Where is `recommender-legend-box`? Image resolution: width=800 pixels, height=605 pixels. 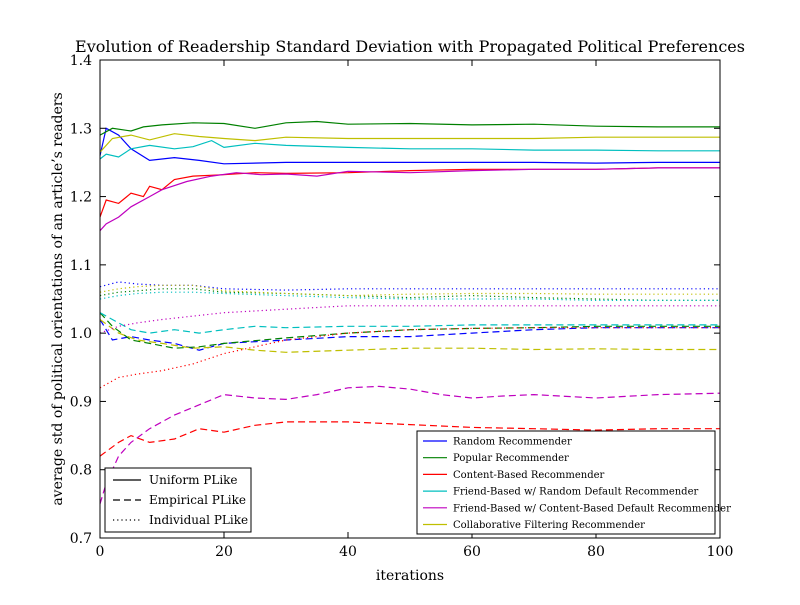 recommender-legend-box is located at coordinates (566, 482).